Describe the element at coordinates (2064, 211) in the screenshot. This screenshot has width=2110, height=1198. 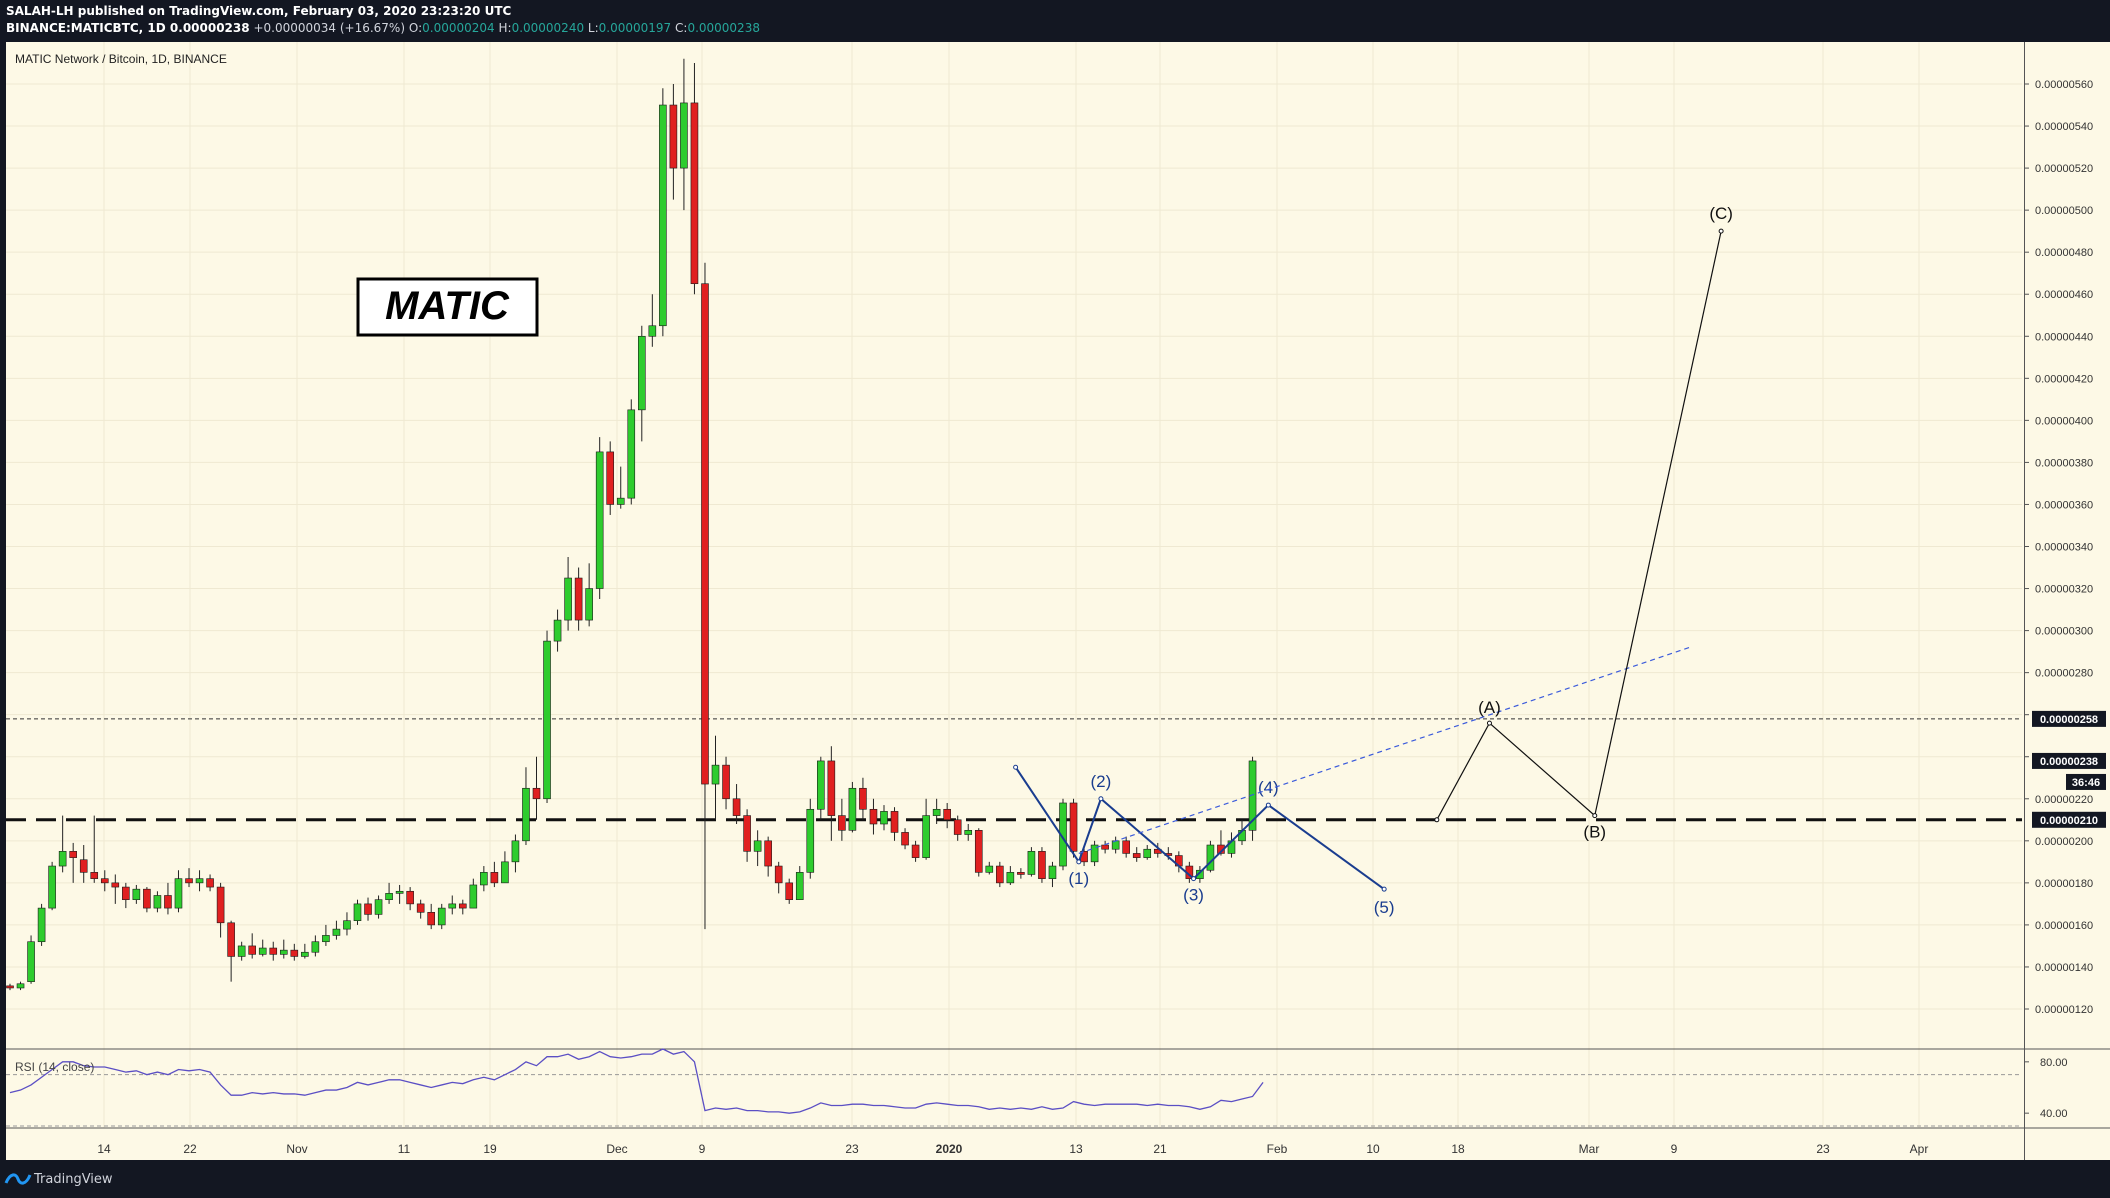
I see `price-tick-label: 0.00000500` at that location.